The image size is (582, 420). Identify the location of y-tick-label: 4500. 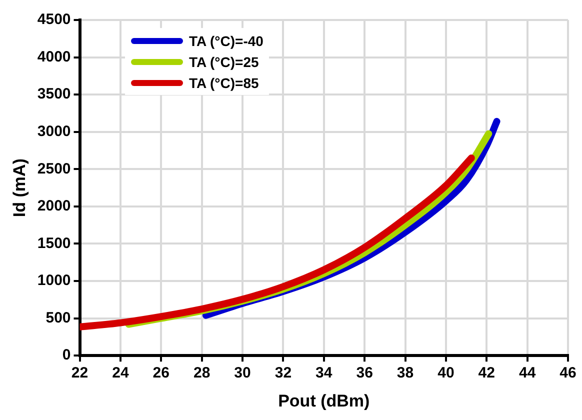
(54, 19).